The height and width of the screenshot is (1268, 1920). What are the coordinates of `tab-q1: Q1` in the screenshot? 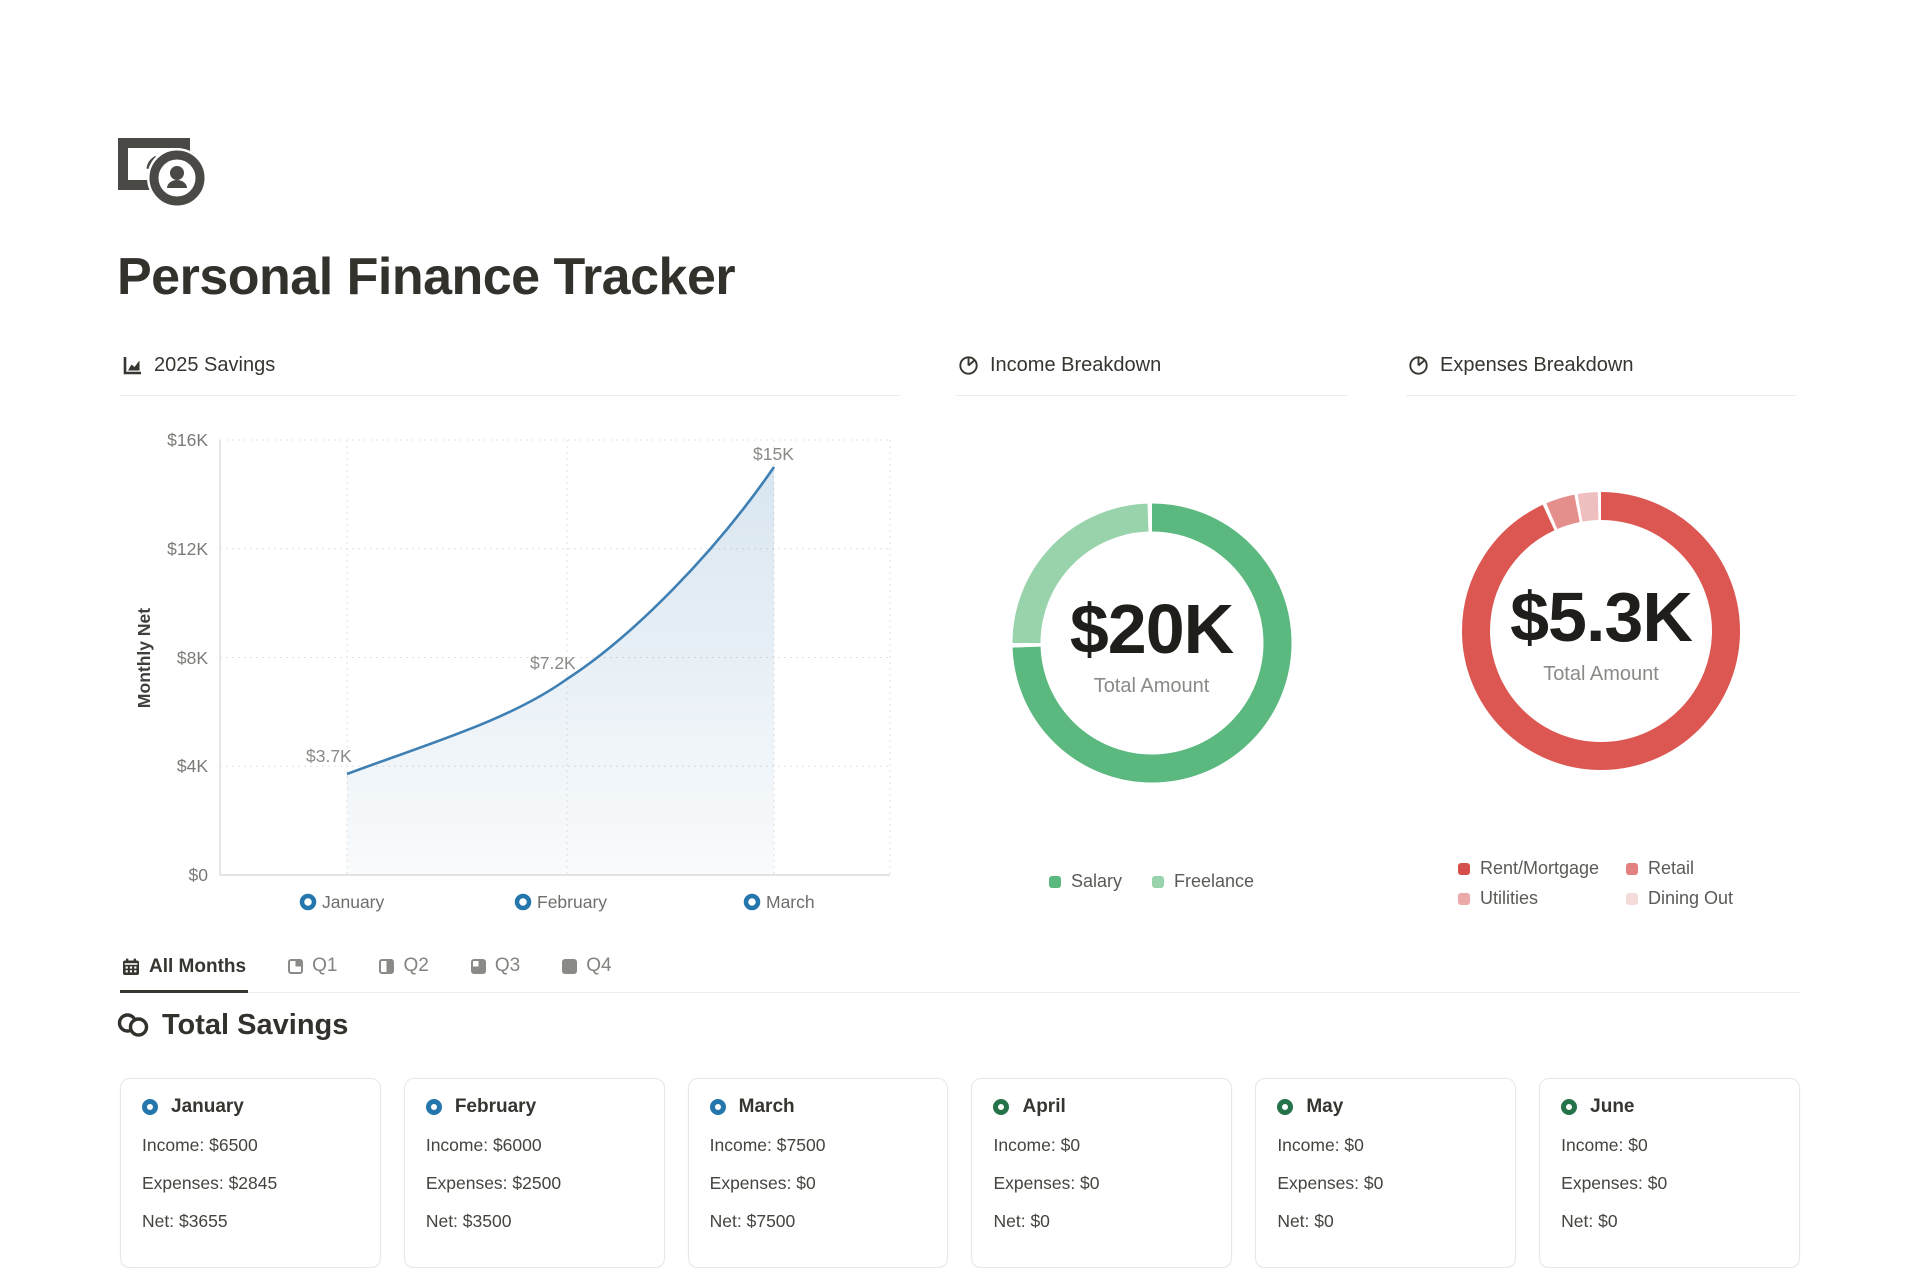 It's located at (312, 971).